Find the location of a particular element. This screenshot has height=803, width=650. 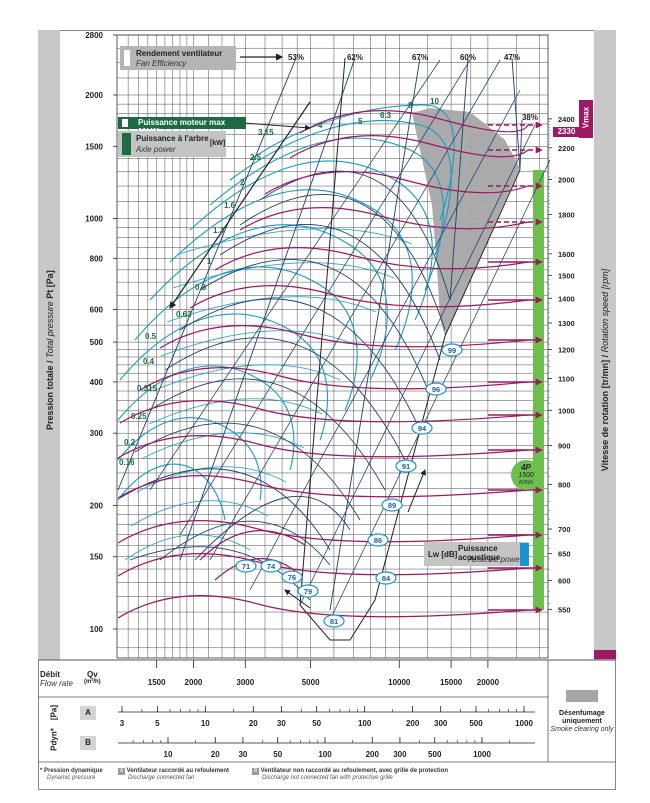

vmax-badge: Vmax is located at coordinates (586, 119).